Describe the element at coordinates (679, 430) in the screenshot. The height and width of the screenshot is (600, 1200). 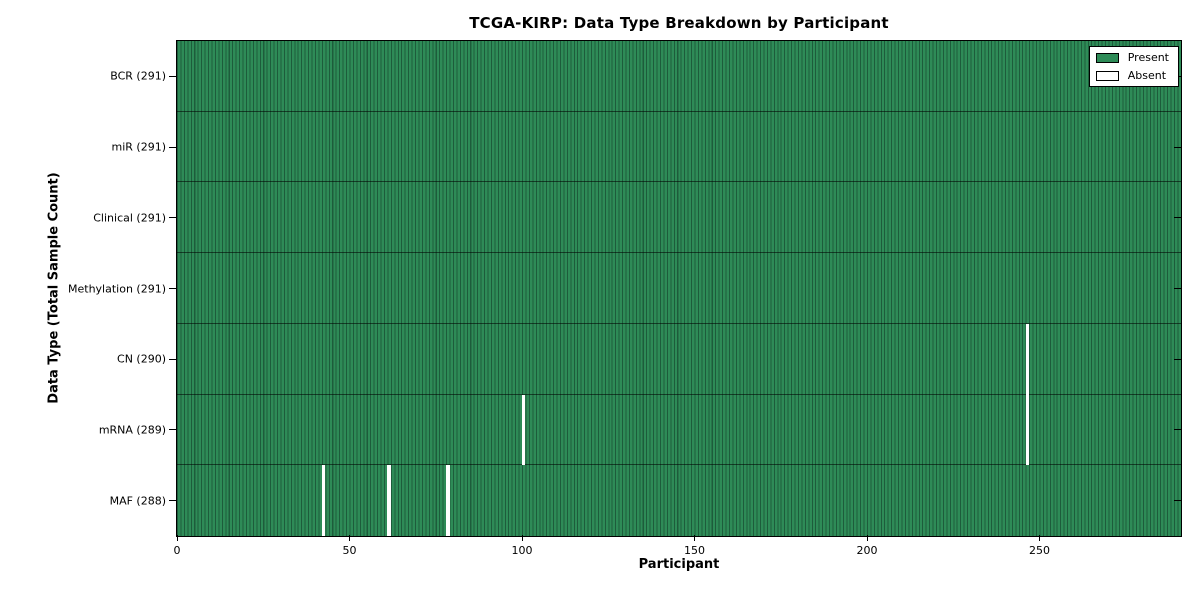
I see `row-mrna` at that location.